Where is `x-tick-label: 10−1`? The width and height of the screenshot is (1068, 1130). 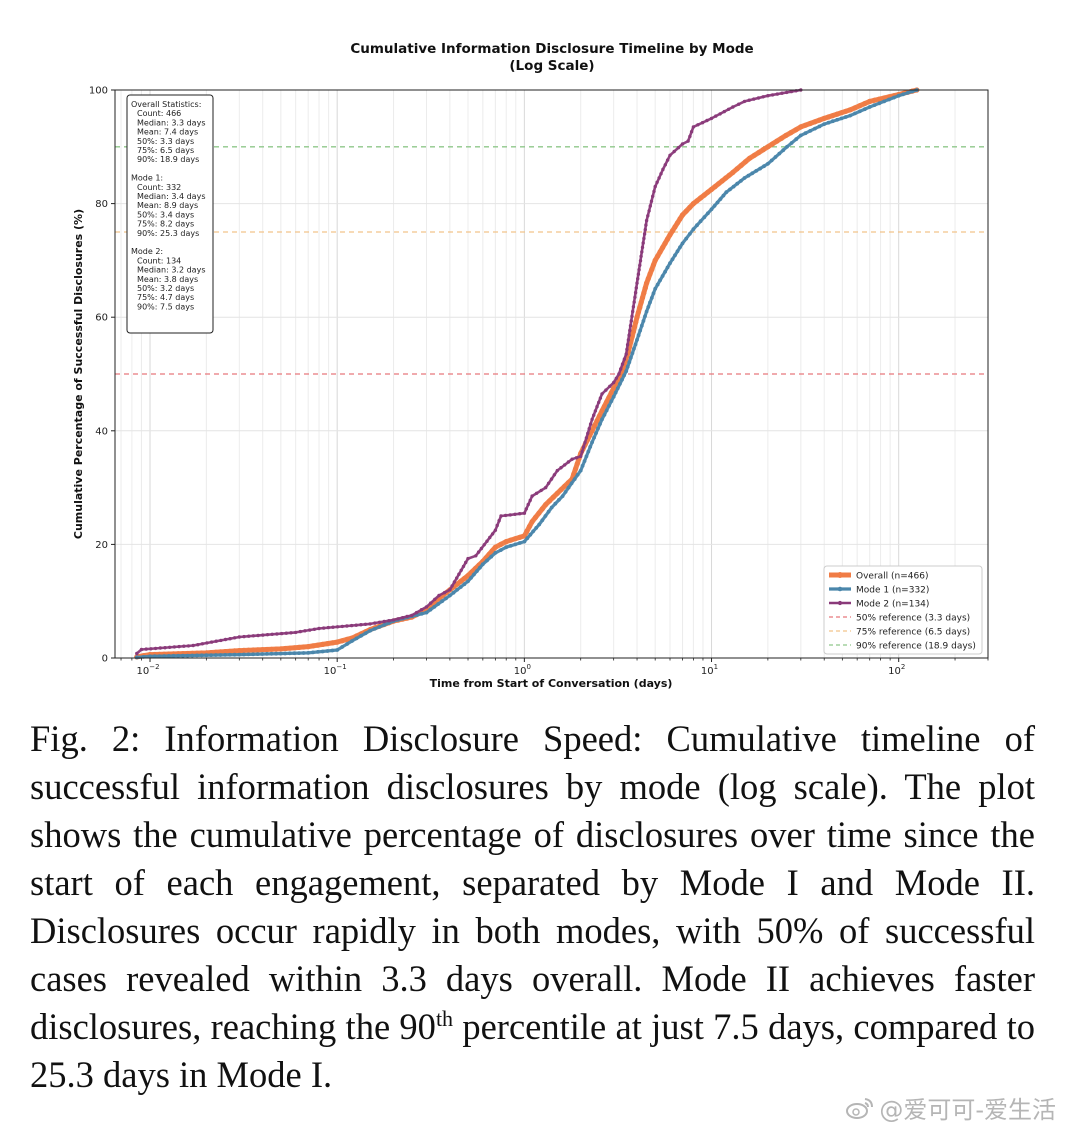 x-tick-label: 10−1 is located at coordinates (335, 670).